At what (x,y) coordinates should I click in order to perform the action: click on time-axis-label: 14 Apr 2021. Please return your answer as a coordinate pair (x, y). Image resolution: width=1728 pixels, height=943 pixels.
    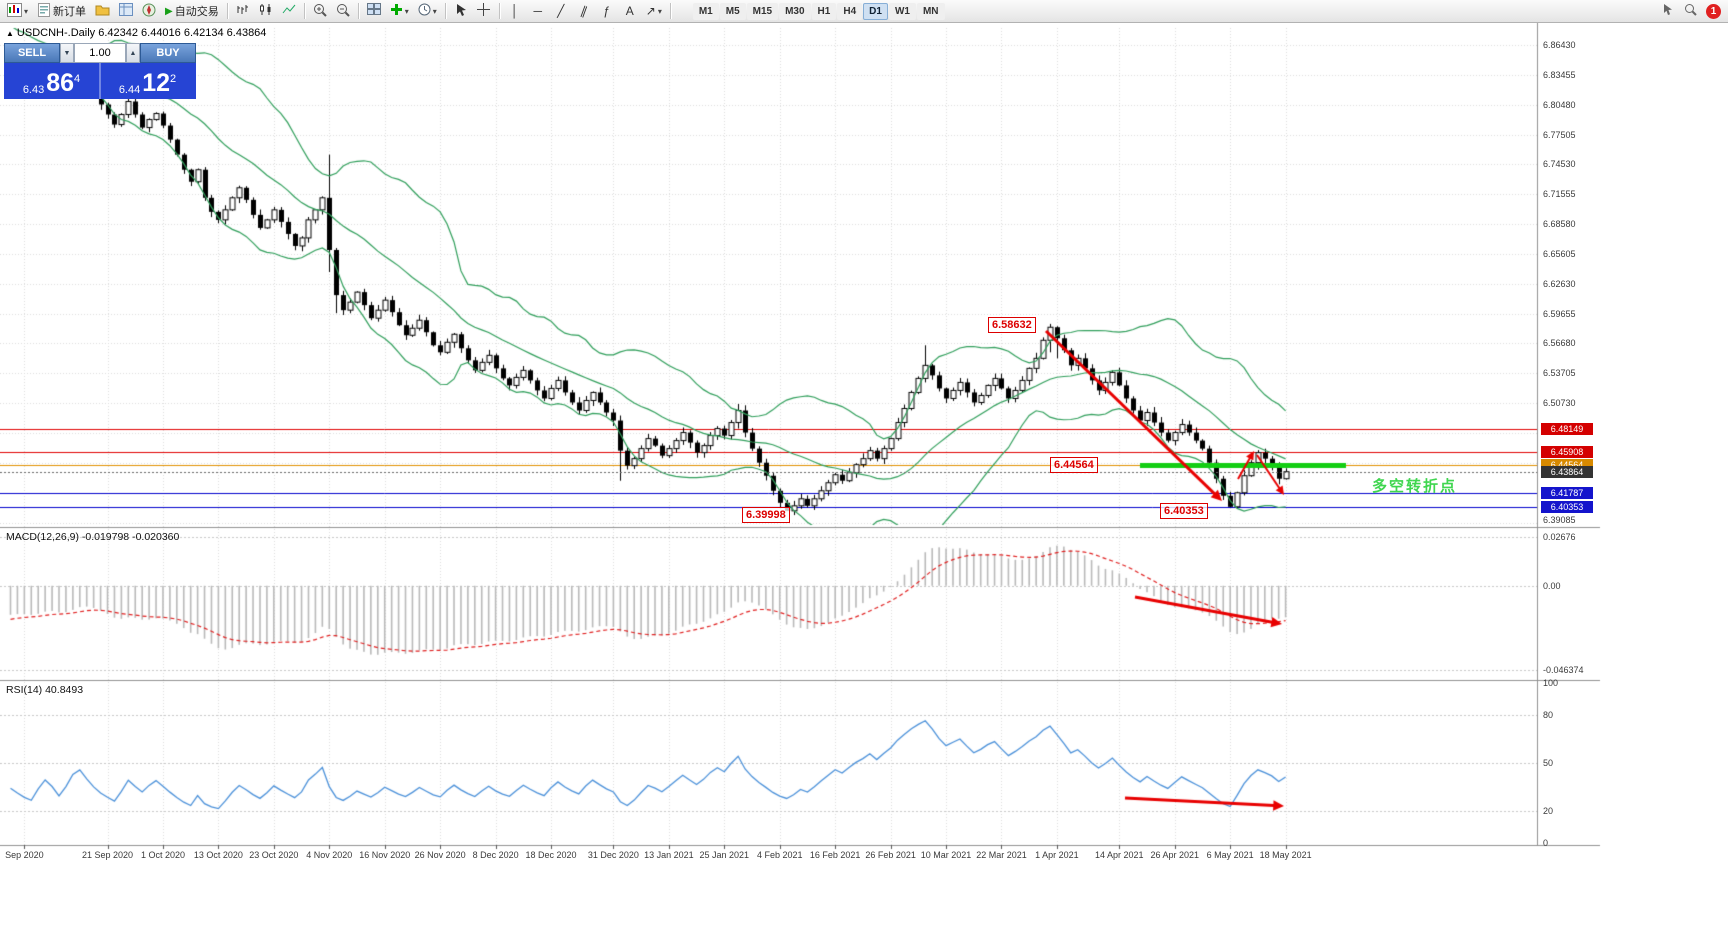
    Looking at the image, I should click on (1119, 855).